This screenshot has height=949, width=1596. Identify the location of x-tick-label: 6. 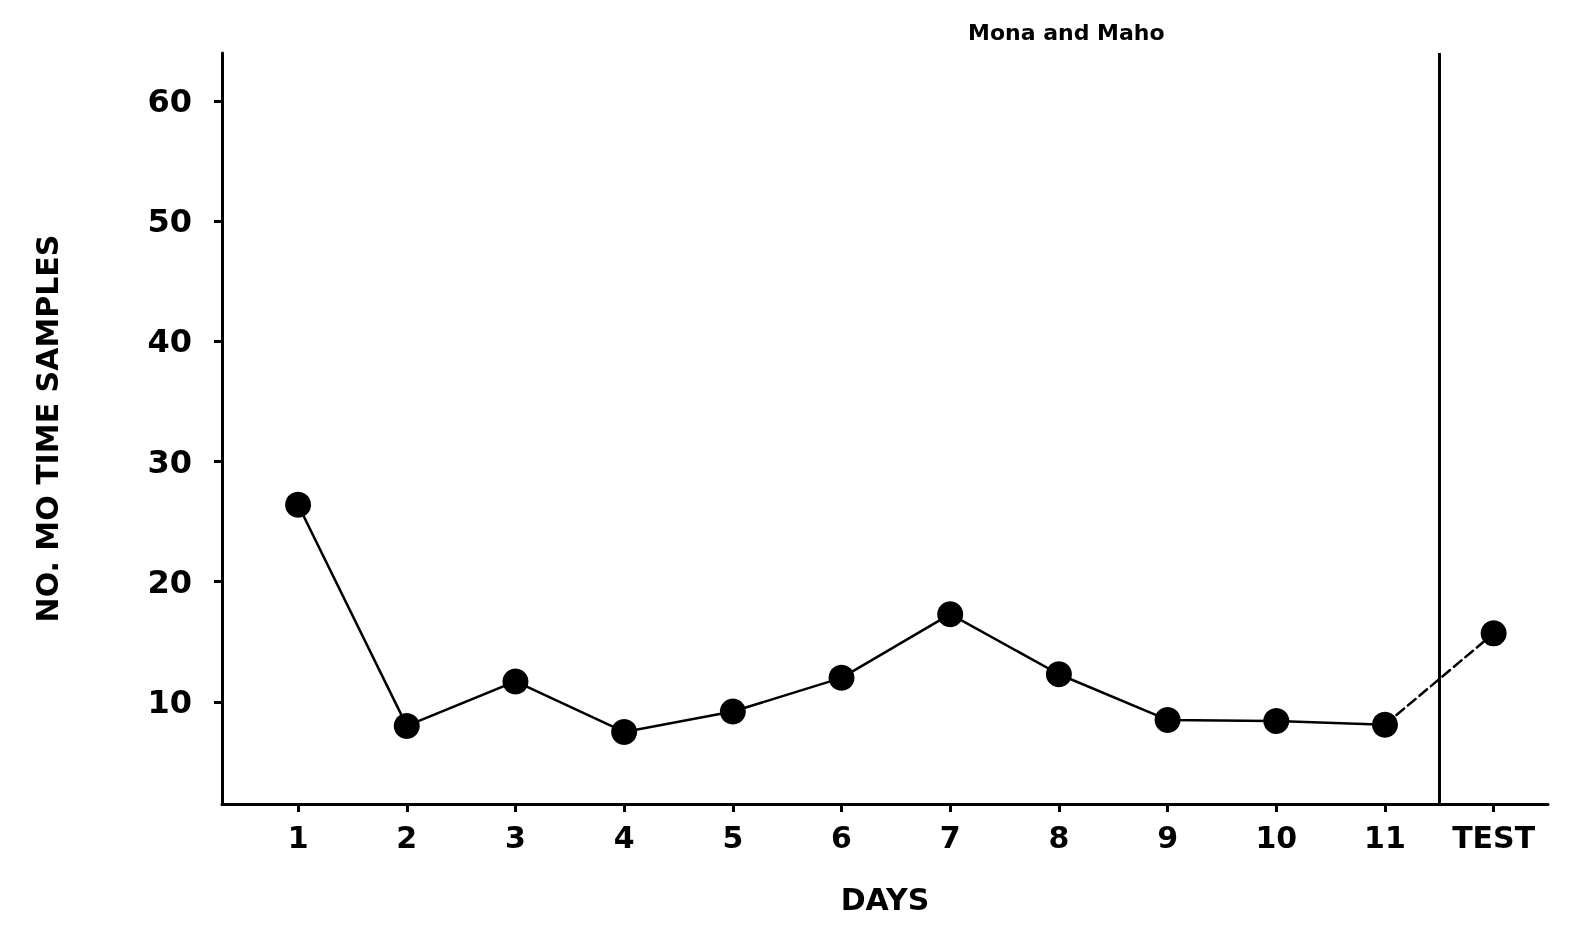
(841, 837).